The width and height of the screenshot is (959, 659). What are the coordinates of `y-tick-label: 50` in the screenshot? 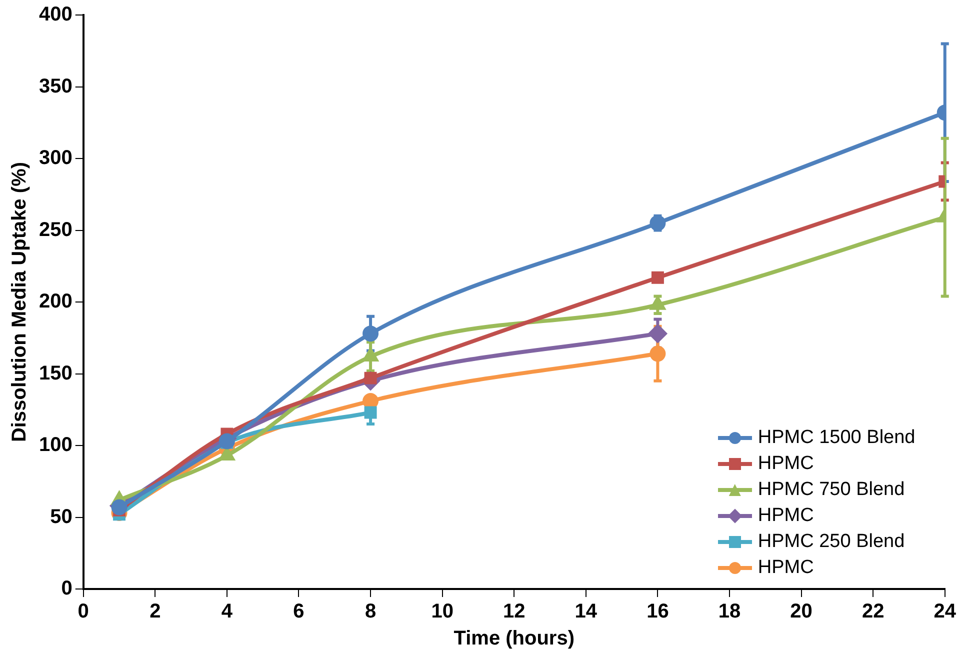 It's located at (61, 517).